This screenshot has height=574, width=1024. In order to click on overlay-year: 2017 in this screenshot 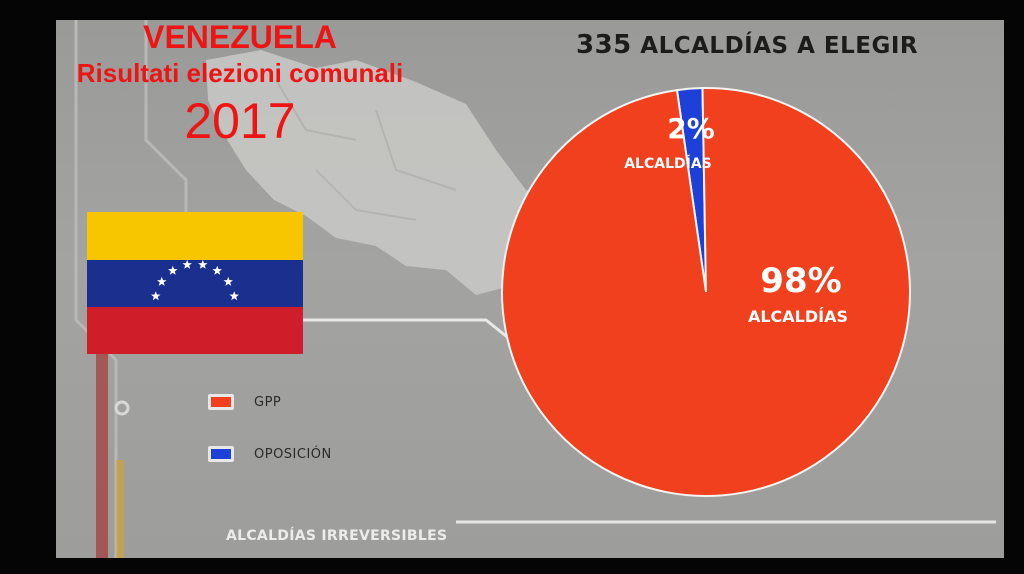, I will do `click(240, 121)`.